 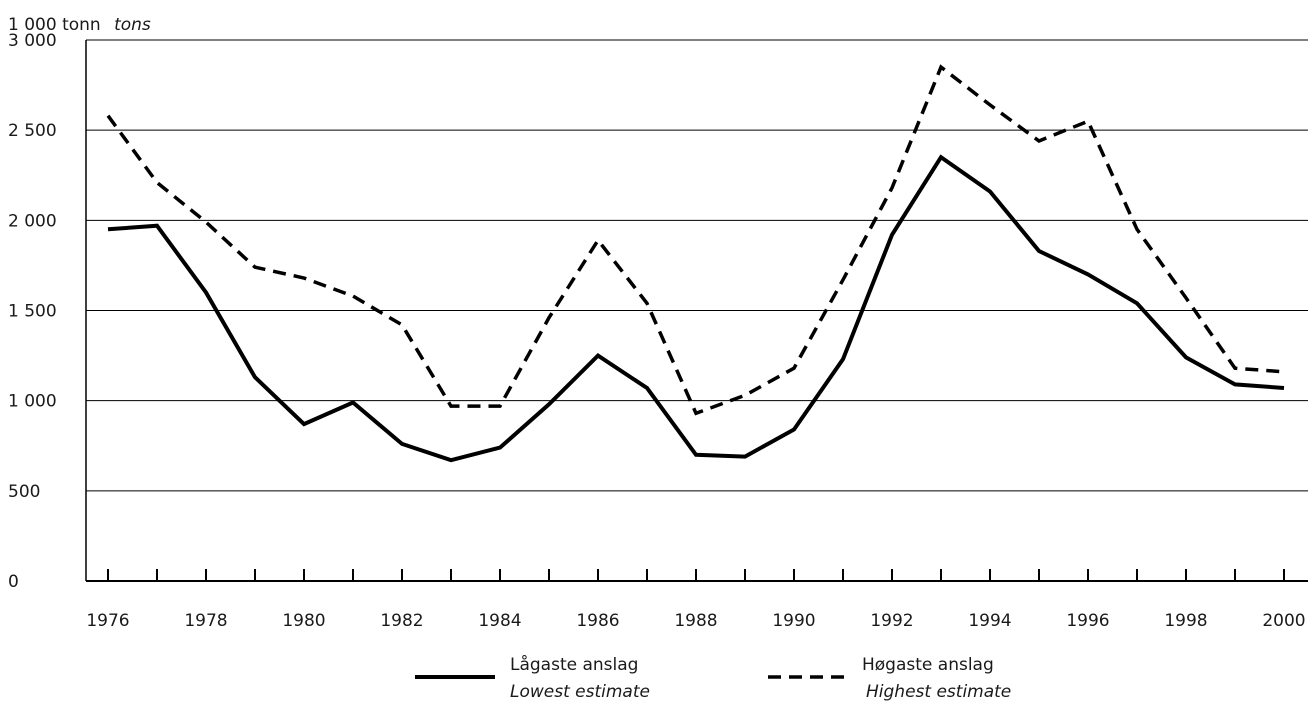 I want to click on x-tick-label: 1994, so click(x=989, y=621).